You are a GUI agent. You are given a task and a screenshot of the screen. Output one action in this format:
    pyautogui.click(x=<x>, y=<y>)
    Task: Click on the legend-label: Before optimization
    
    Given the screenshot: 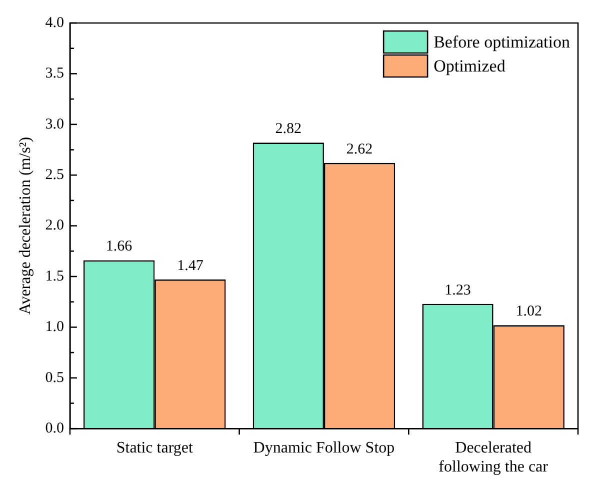 What is the action you would take?
    pyautogui.click(x=502, y=42)
    